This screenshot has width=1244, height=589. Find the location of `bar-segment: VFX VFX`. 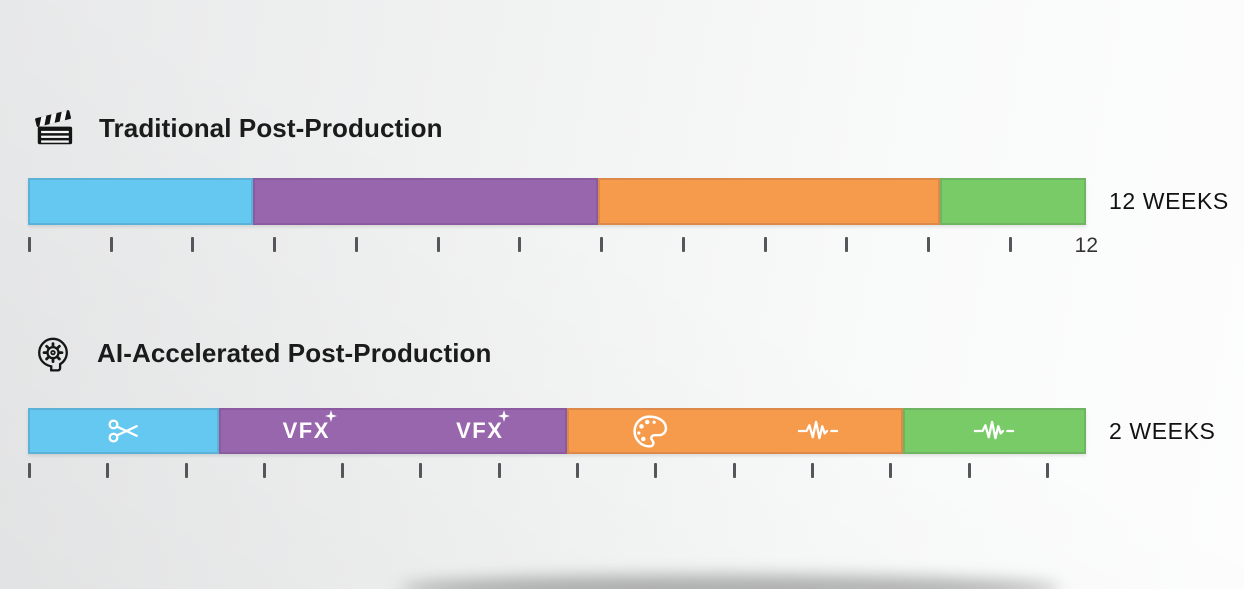

bar-segment: VFX VFX is located at coordinates (393, 431).